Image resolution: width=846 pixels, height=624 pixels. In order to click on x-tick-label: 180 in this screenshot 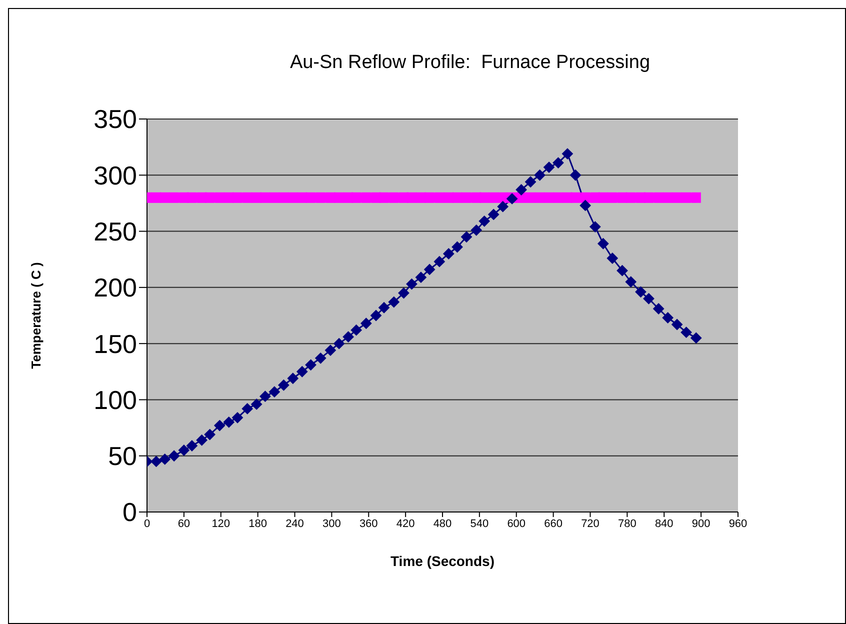, I will do `click(257, 524)`.